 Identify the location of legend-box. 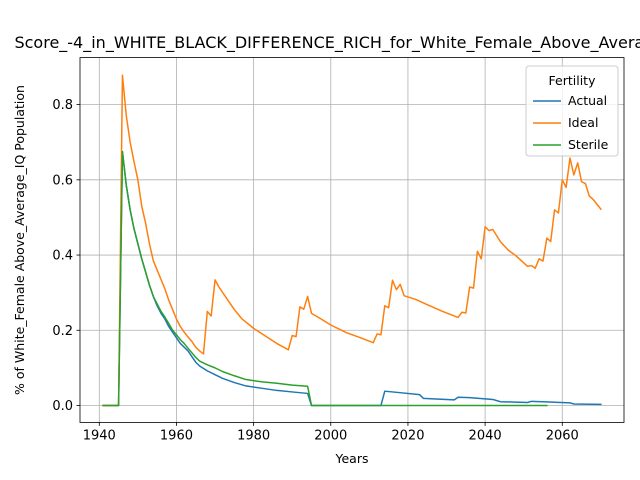
(572, 111).